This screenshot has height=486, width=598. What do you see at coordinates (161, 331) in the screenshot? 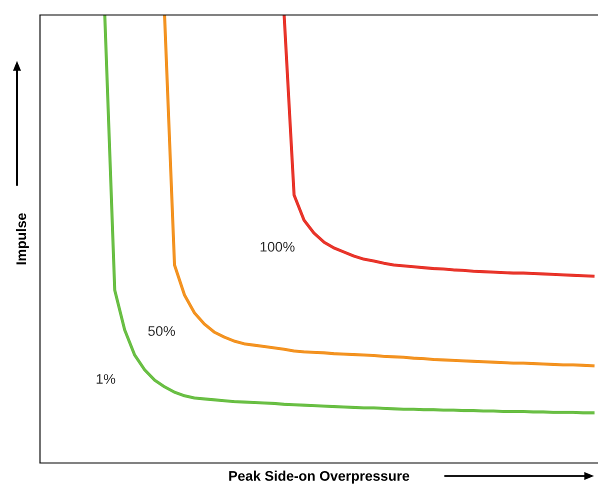
I see `series-label: 50%` at bounding box center [161, 331].